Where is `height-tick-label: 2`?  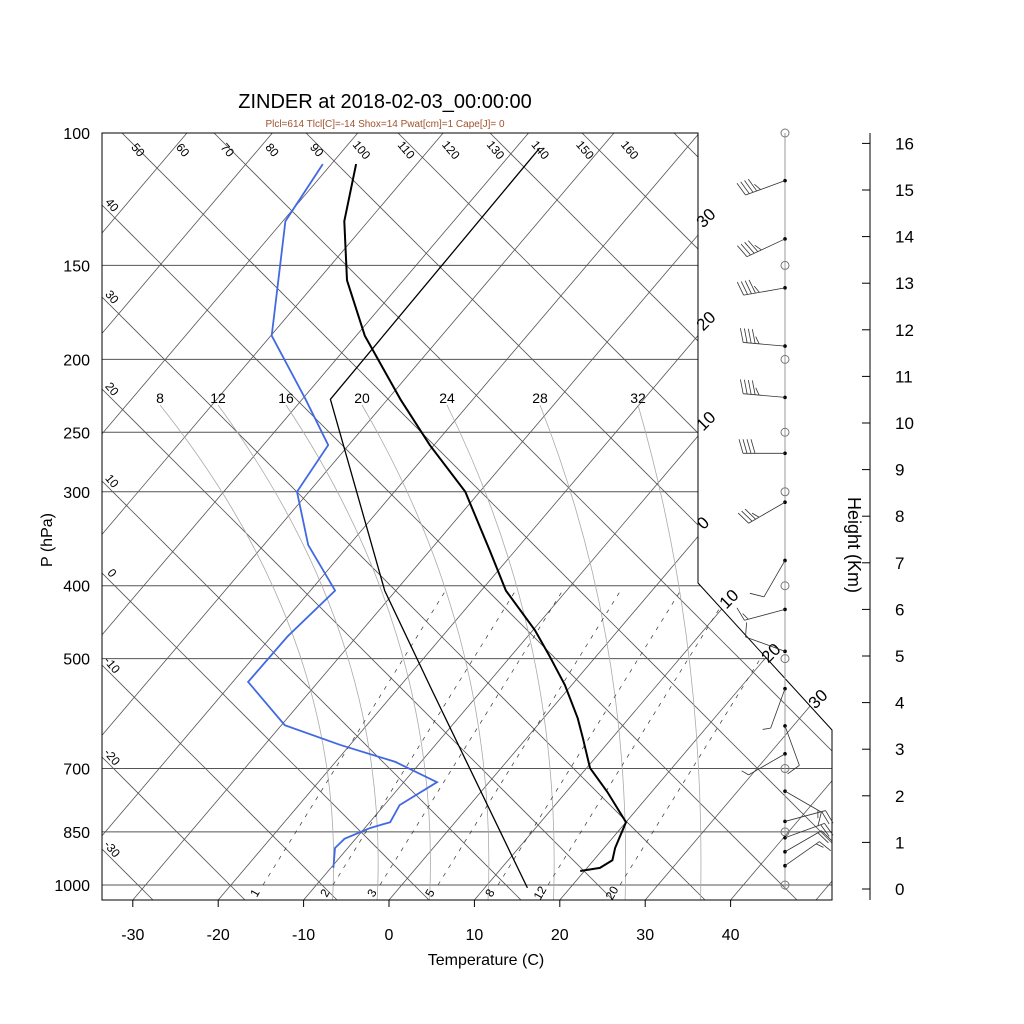
height-tick-label: 2 is located at coordinates (899, 796).